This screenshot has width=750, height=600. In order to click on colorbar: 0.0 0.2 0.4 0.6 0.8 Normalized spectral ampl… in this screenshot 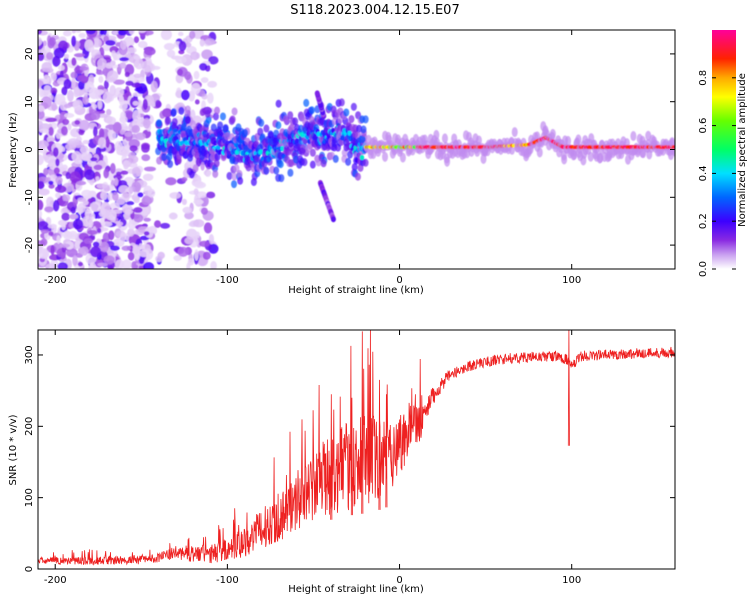, I will do `click(723, 153)`.